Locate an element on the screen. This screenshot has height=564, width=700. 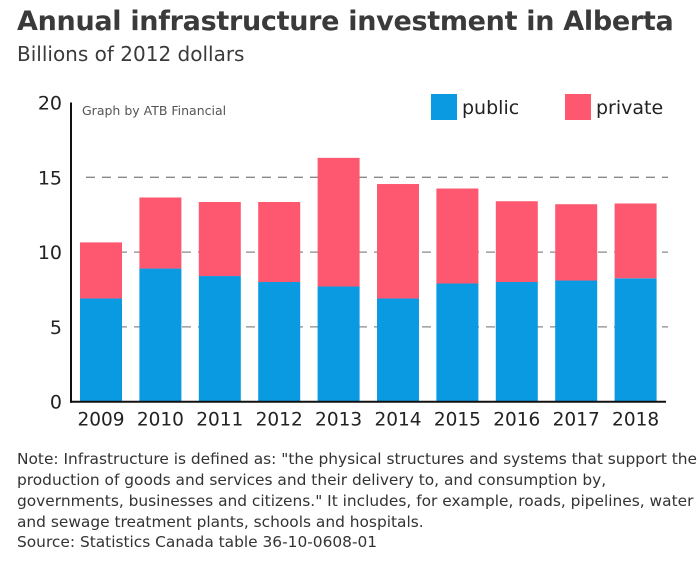
x-tick-label-2018: 2018 is located at coordinates (635, 420).